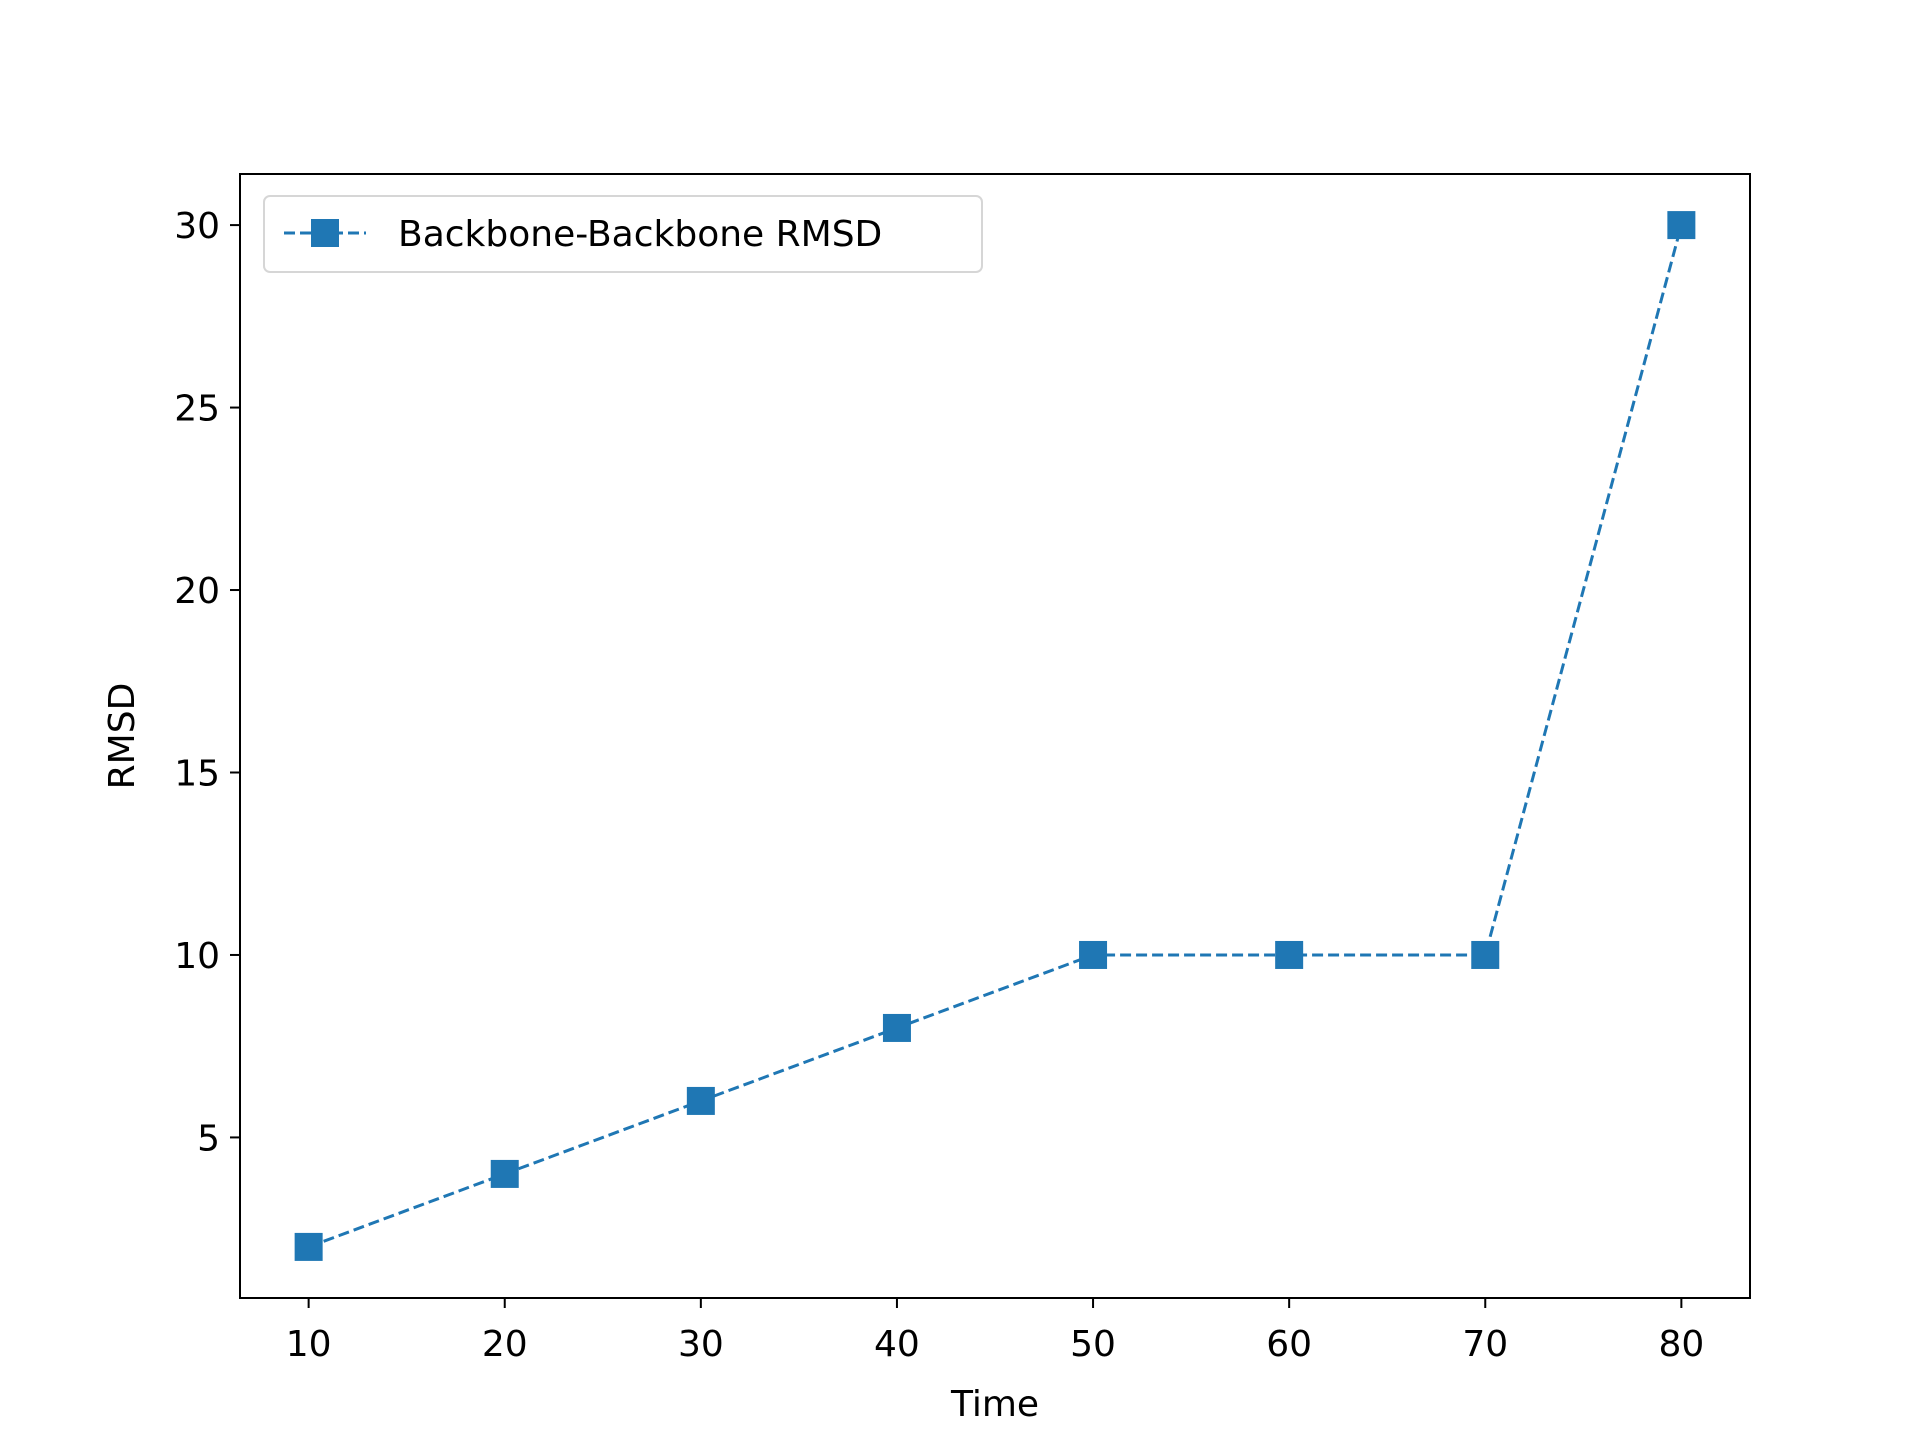  Describe the element at coordinates (325, 233) in the screenshot. I see `legend-square-marker` at that location.